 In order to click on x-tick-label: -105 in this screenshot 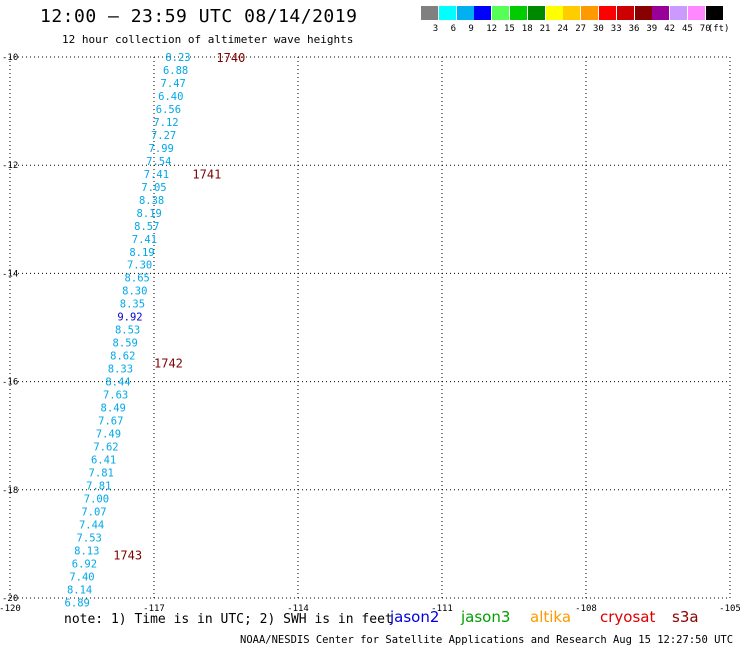, I will do `click(729, 609)`.